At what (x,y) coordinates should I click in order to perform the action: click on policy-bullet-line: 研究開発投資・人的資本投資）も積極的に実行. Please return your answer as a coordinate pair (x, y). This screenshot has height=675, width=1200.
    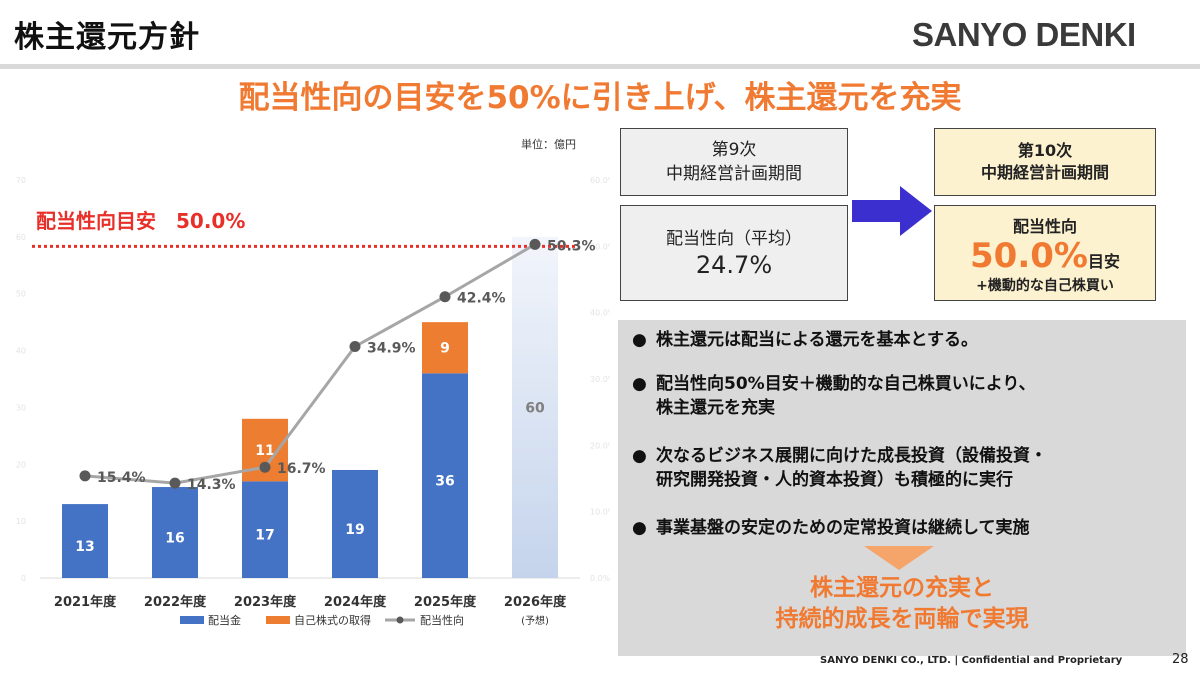
    Looking at the image, I should click on (834, 480).